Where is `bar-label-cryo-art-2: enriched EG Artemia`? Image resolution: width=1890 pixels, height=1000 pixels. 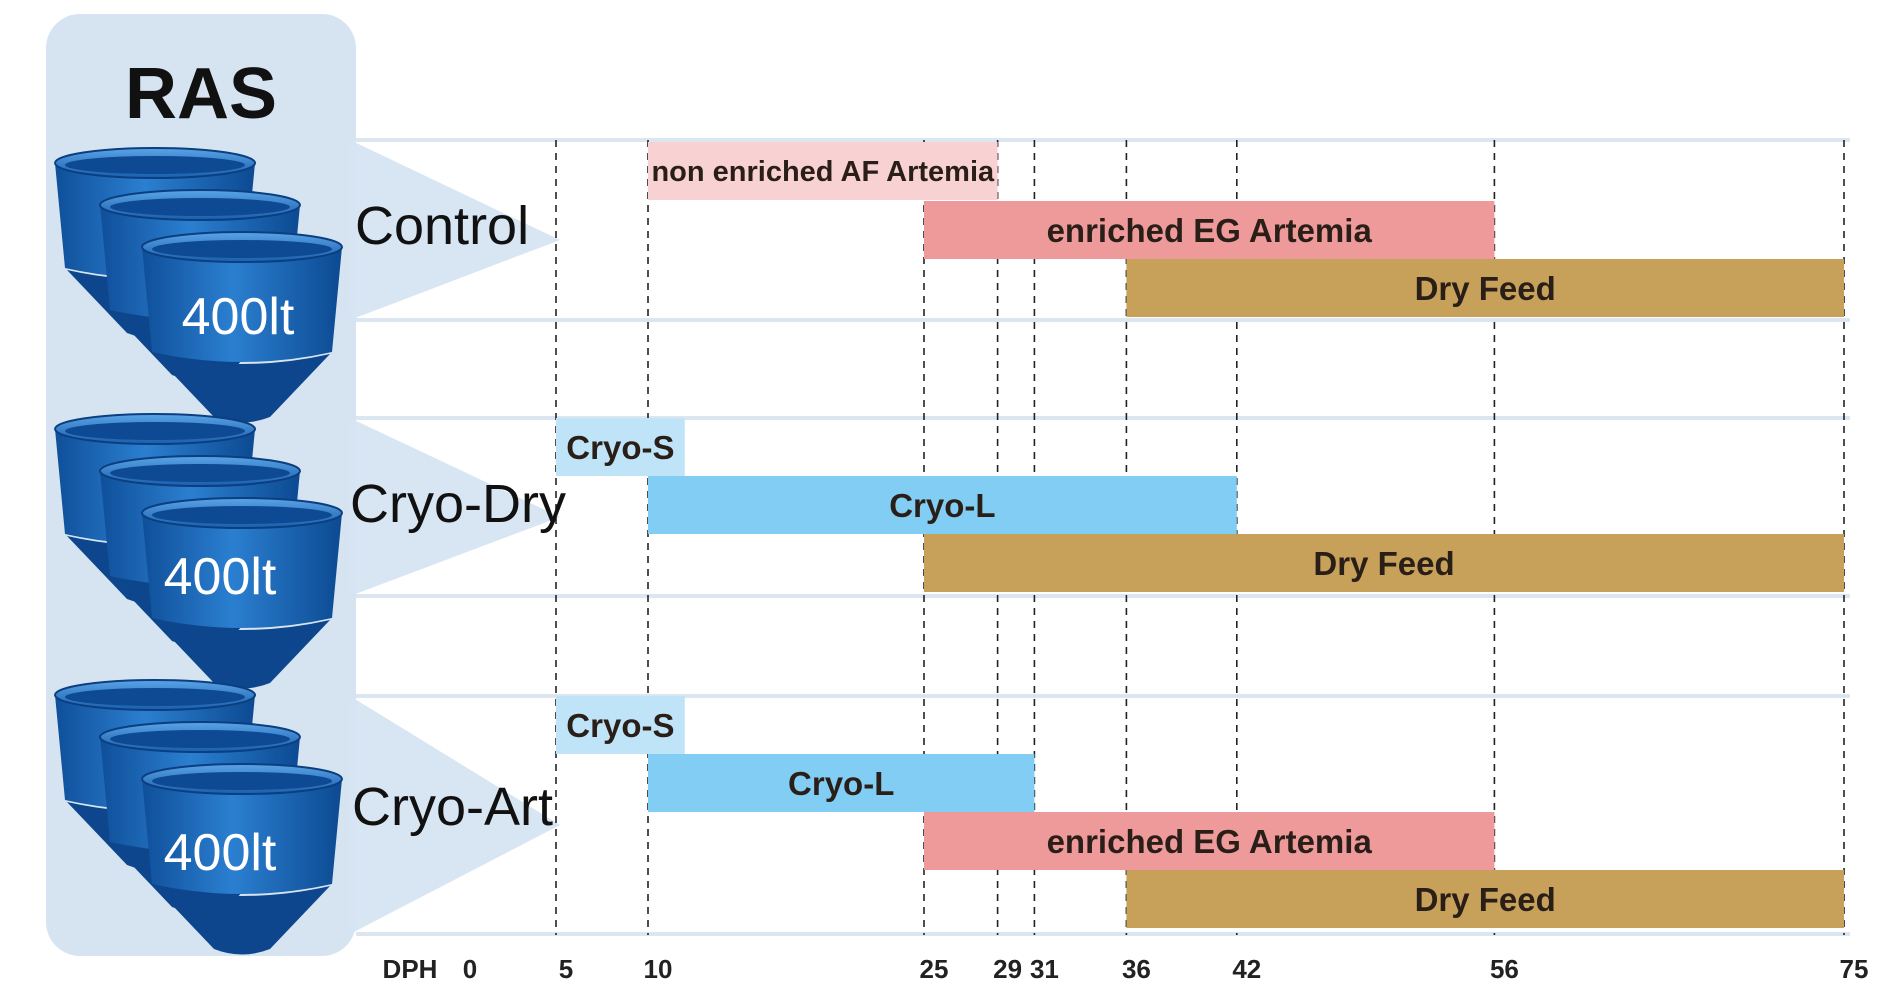
bar-label-cryo-art-2: enriched EG Artemia is located at coordinates (1210, 841).